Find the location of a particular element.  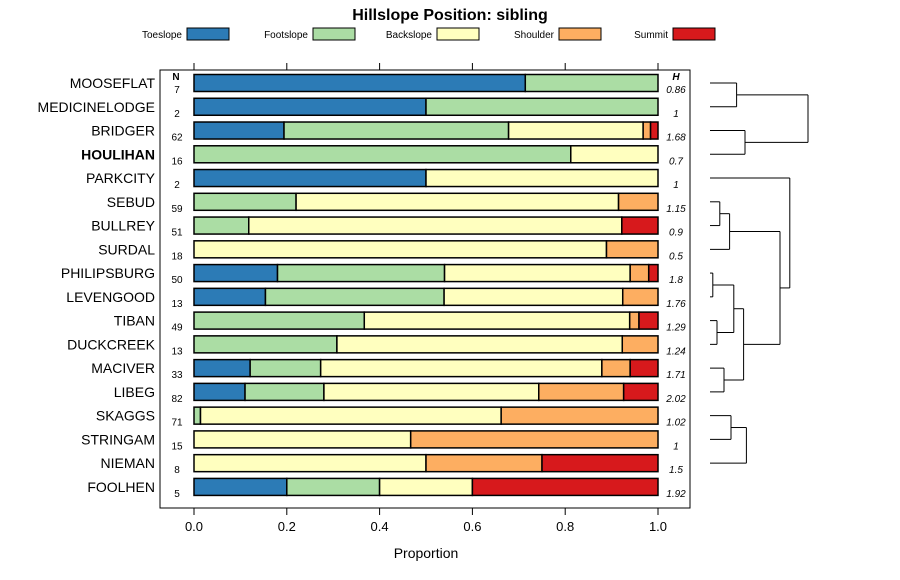

row-label: FOOLHEN is located at coordinates (121, 487).